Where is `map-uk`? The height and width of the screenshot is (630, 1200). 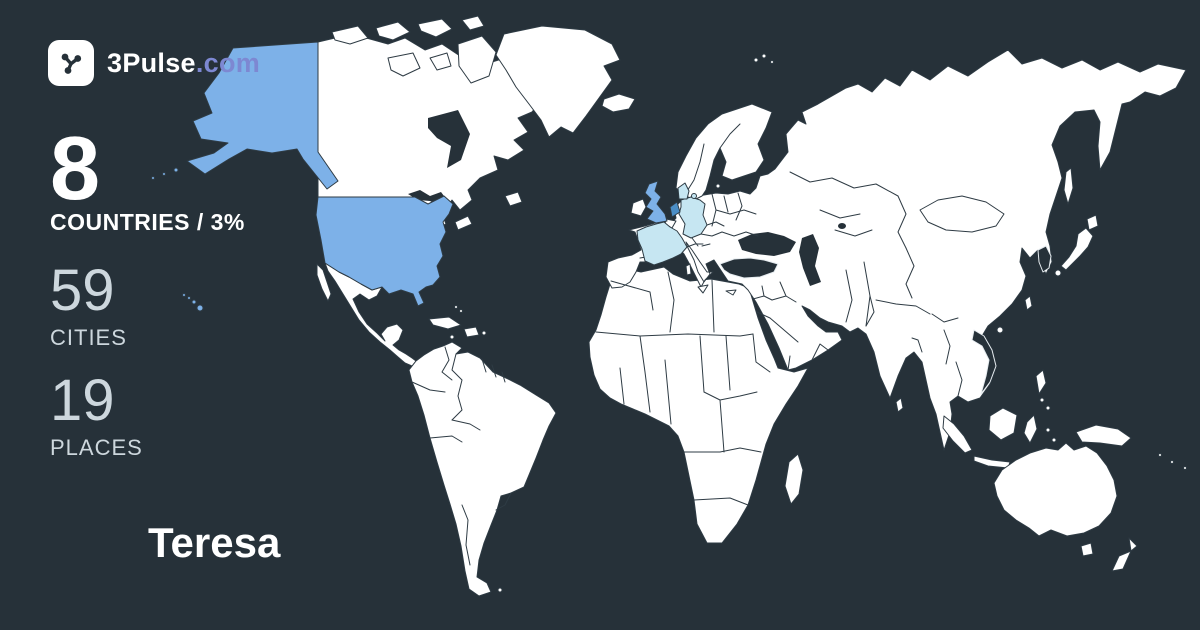 map-uk is located at coordinates (656, 202).